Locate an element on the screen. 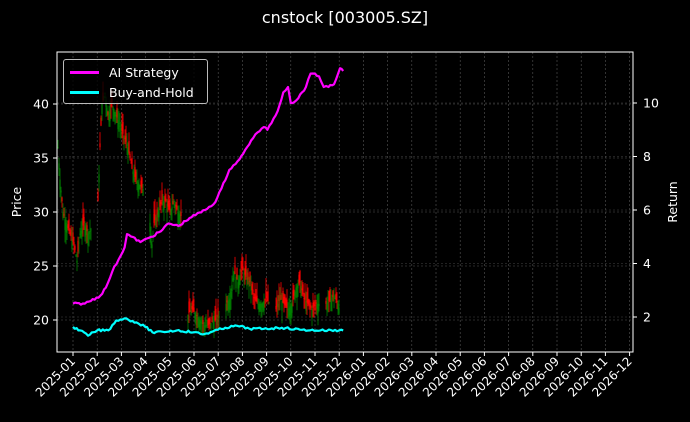 This screenshot has width=690, height=422. svg-text: 35 is located at coordinates (41, 158).